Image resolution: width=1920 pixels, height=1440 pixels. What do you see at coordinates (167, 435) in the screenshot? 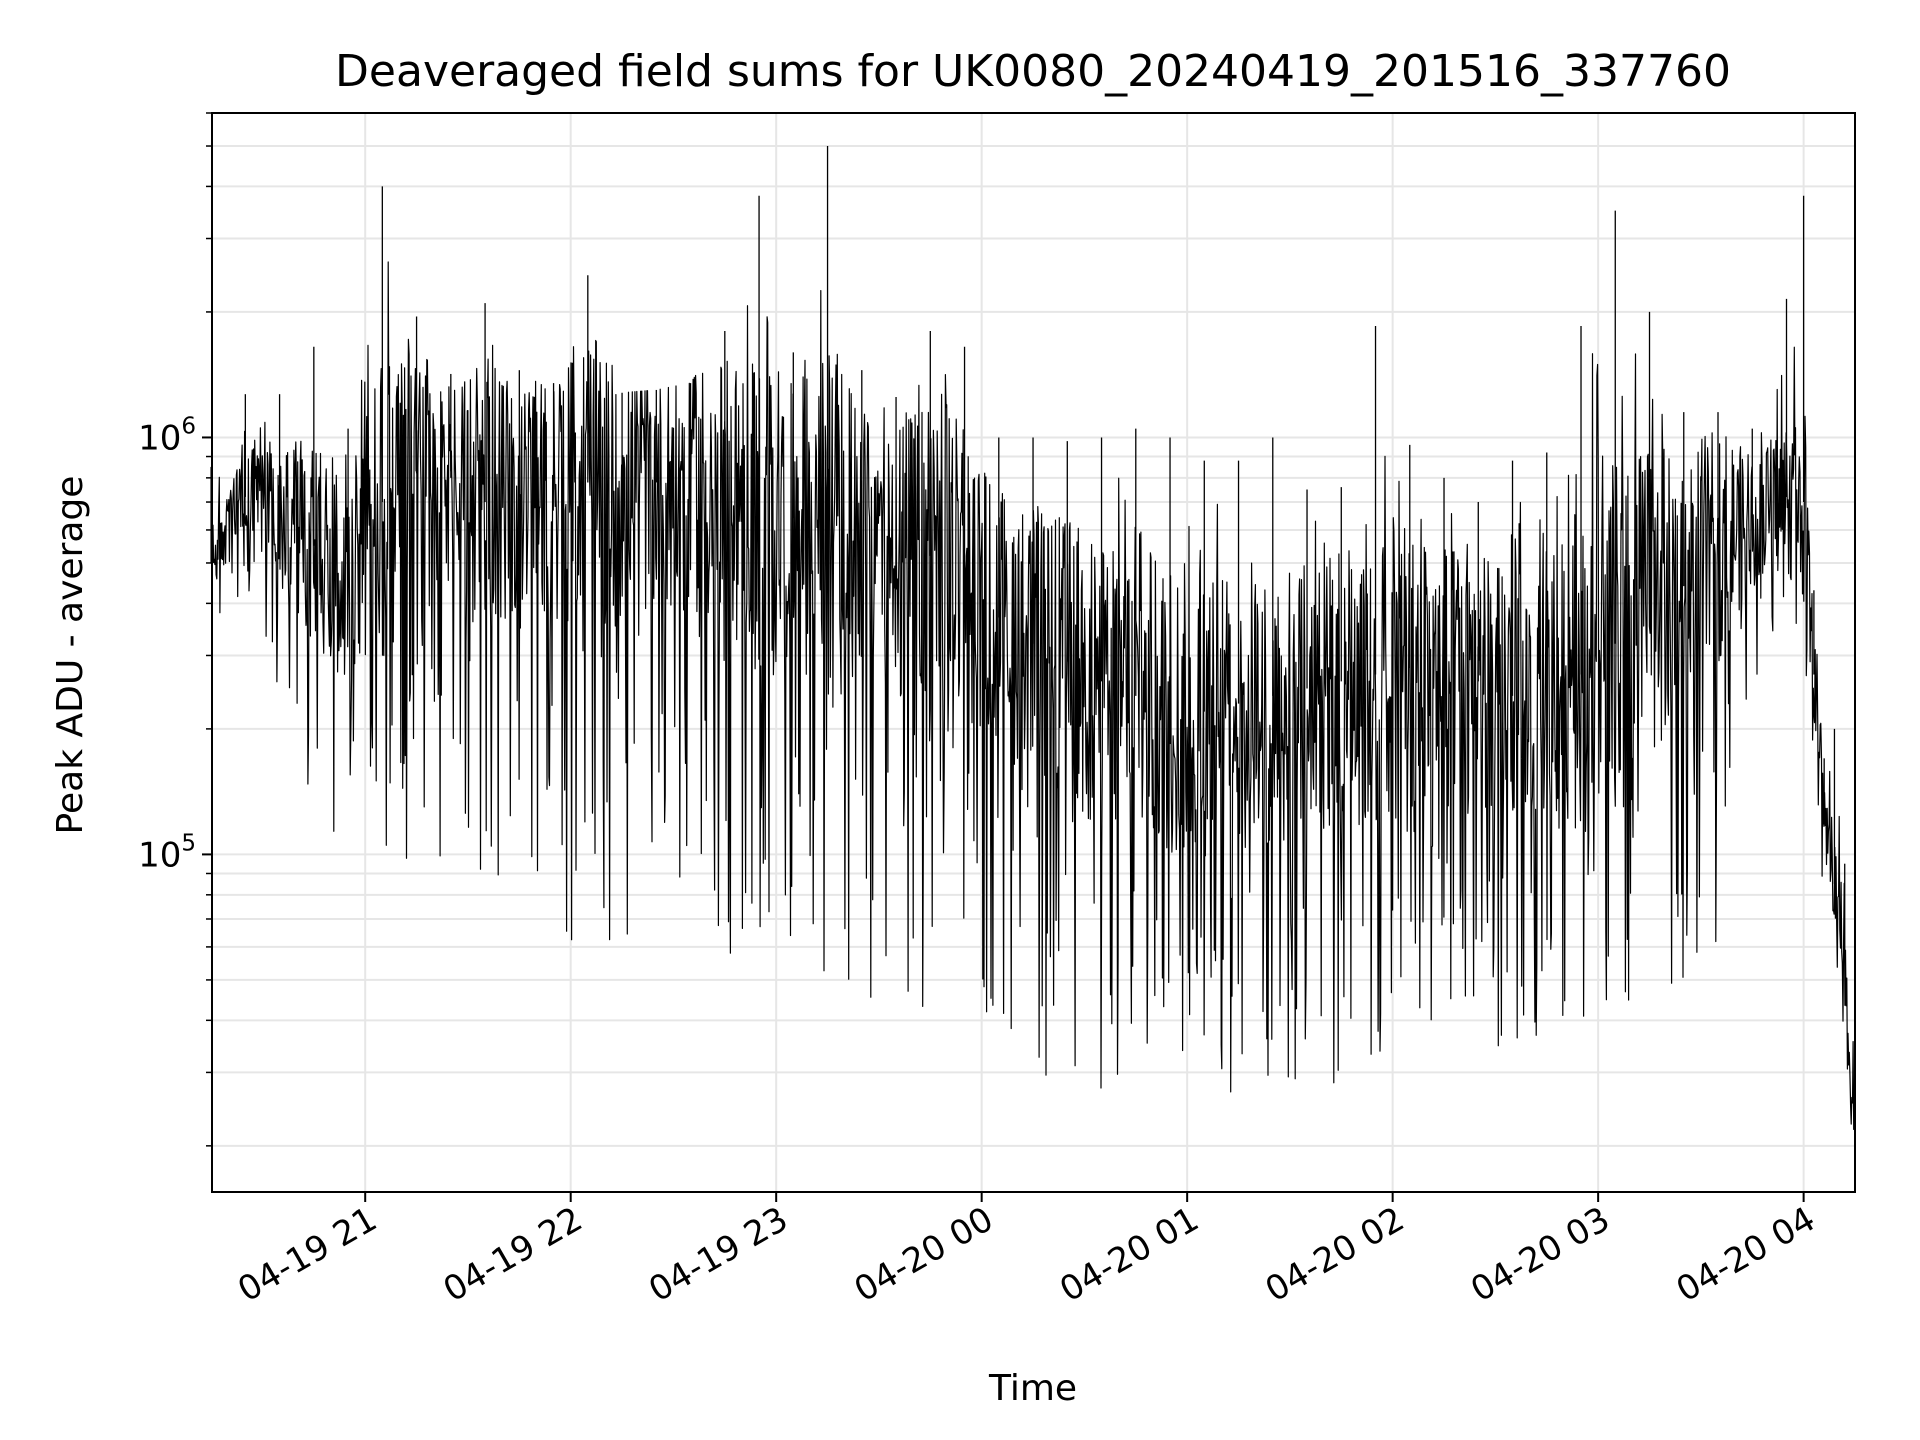
I see `y-tick-label: 10⁶` at bounding box center [167, 435].